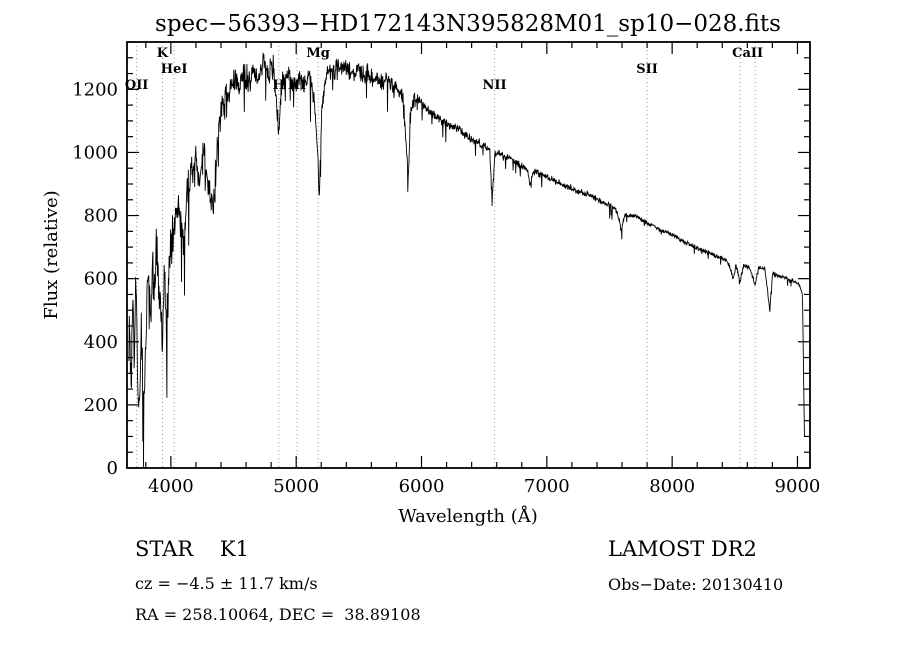  Describe the element at coordinates (278, 614) in the screenshot. I see `coordinates-label: RA = 258.10064, DEC = 38.89108` at that location.